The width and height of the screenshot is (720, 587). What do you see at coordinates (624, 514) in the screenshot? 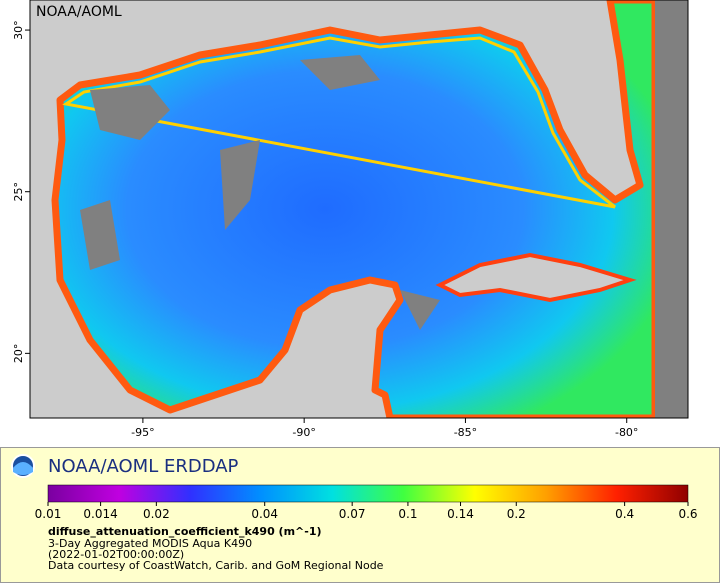
I see `colorbar-tick-label: 0.4` at bounding box center [624, 514].